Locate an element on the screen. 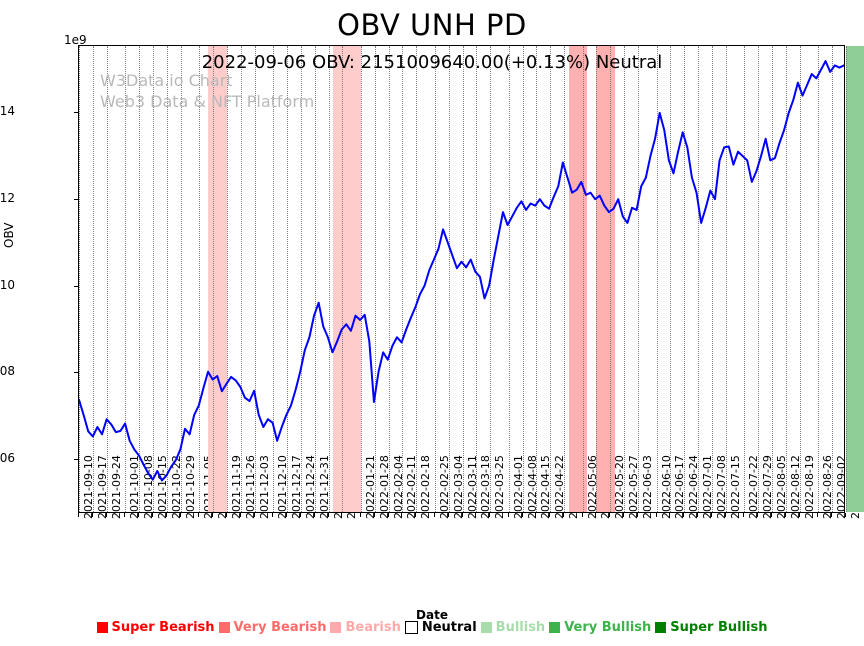 The image size is (864, 646). legend-item: Very Bearish is located at coordinates (272, 627).